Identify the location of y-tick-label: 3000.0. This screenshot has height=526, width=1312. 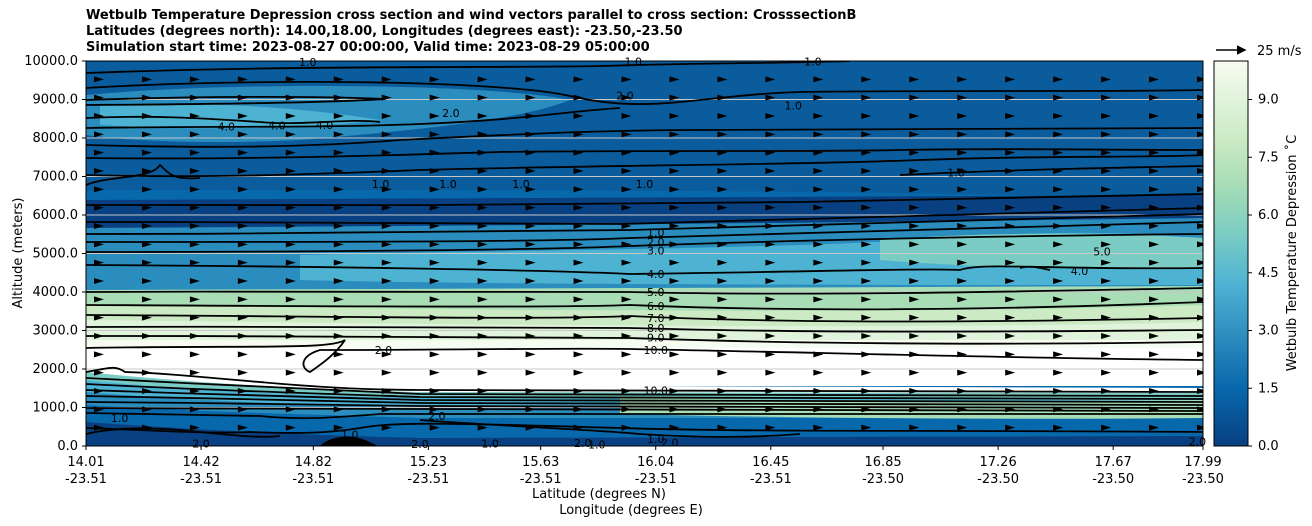
(56, 331).